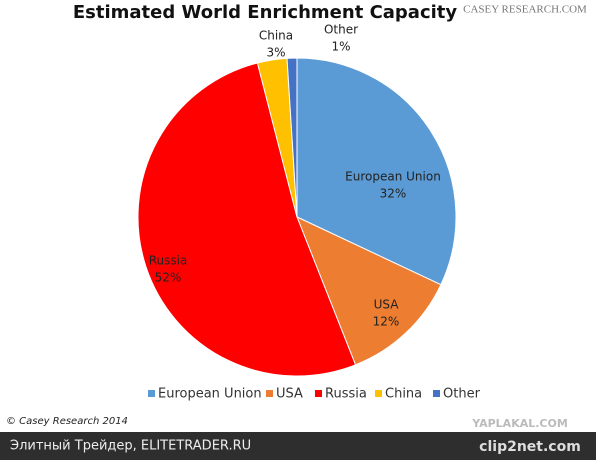  What do you see at coordinates (168, 261) in the screenshot?
I see `slice-label: Russia` at bounding box center [168, 261].